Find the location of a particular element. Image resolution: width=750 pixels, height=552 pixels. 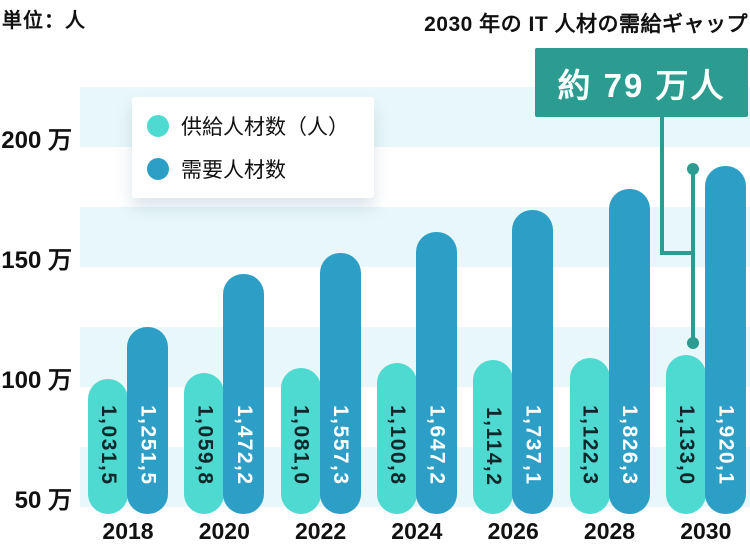

legend-label-supply: 供給人材数（人） is located at coordinates (265, 127).